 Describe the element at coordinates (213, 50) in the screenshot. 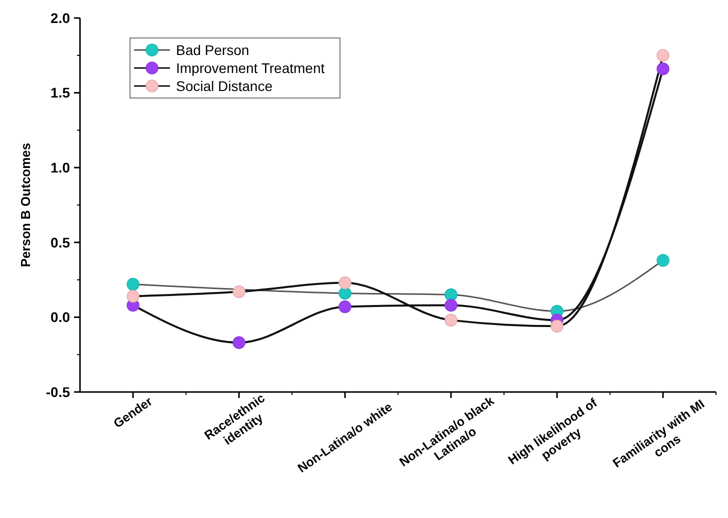

I see `legend-label: Bad Person` at that location.